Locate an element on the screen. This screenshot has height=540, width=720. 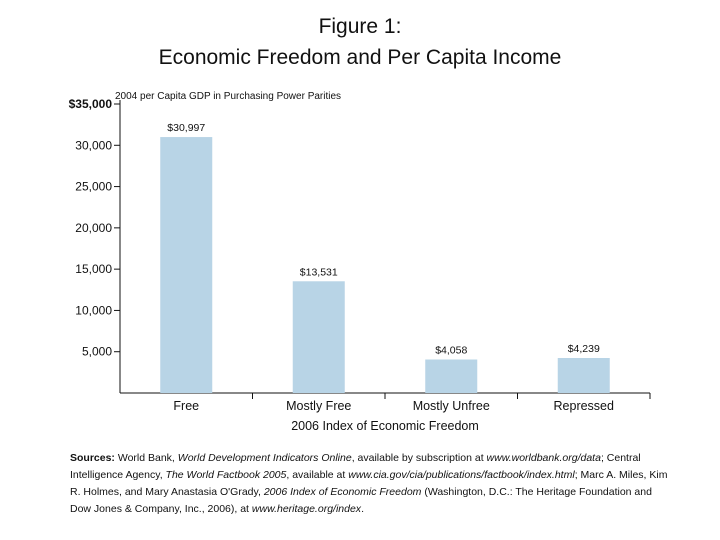
sources-heritage-url: www.heritage.org/index is located at coordinates (306, 509).